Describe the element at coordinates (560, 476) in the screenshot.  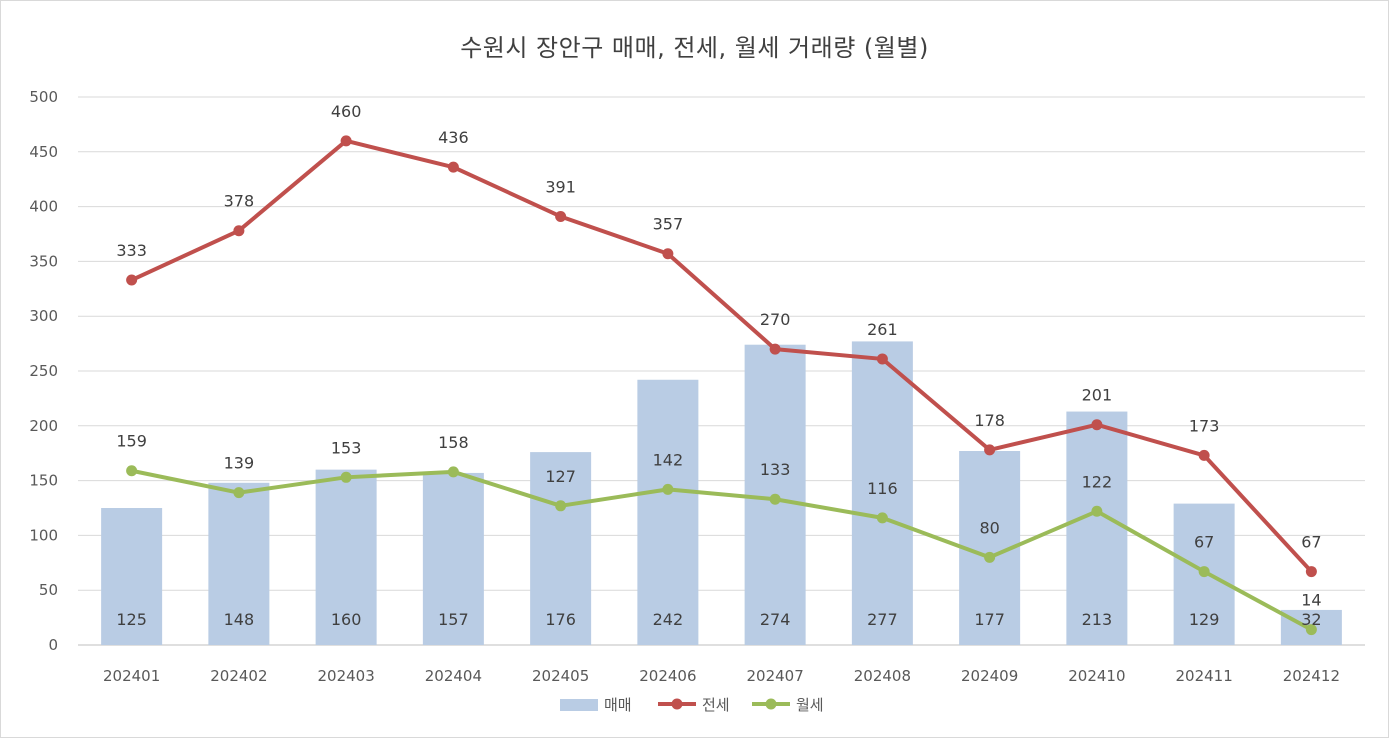
I see `line-data-label: 127` at that location.